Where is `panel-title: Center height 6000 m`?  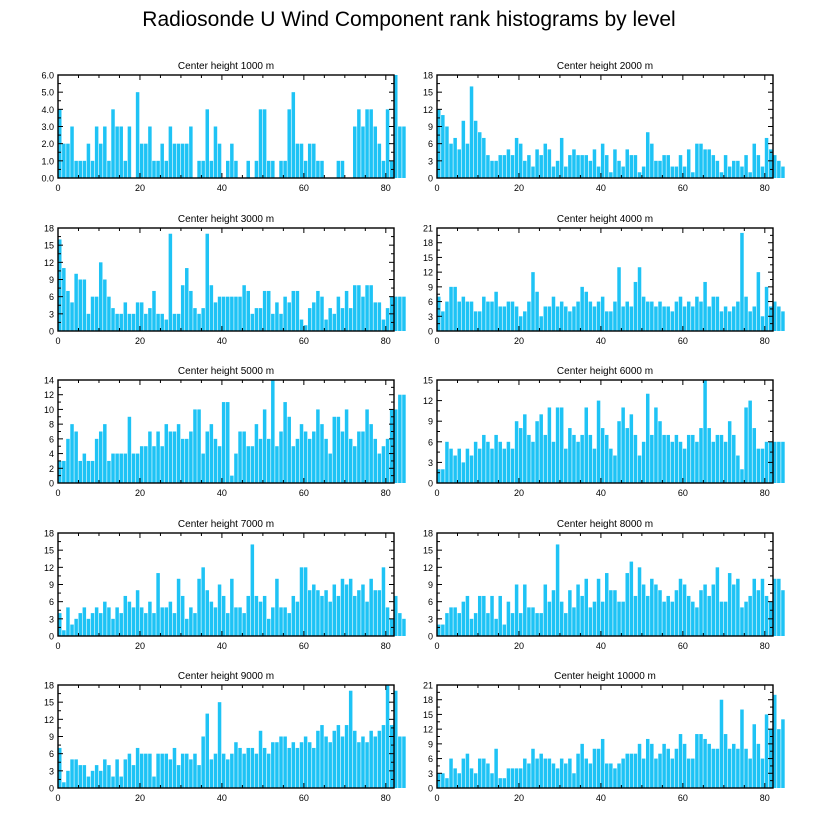 panel-title: Center height 6000 m is located at coordinates (605, 371).